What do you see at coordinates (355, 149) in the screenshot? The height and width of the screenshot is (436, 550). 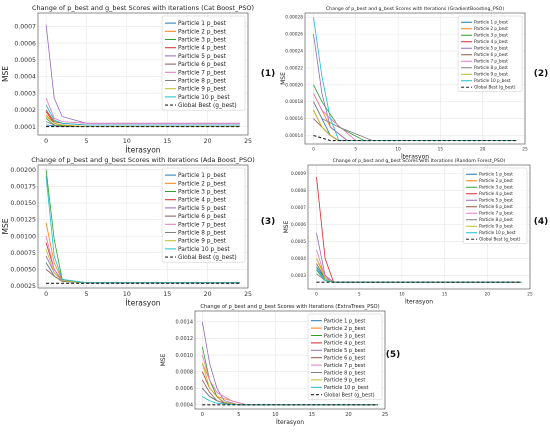 I see `x-tick-label: 5` at bounding box center [355, 149].